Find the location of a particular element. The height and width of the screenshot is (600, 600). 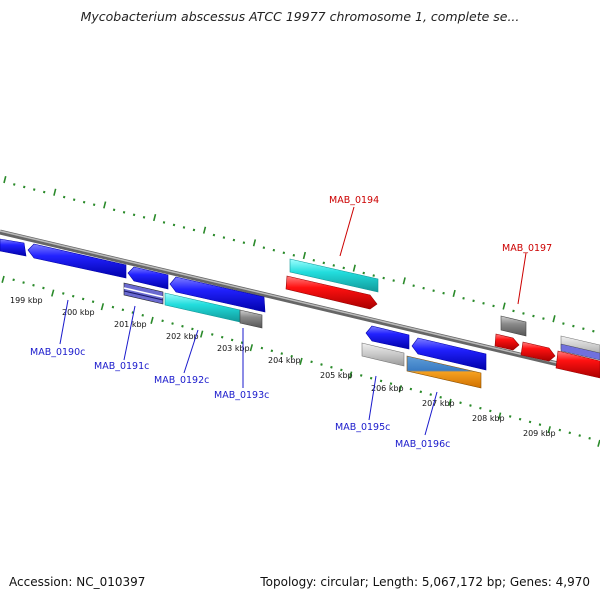

gene-label: MAB_0190c is located at coordinates (57, 352).